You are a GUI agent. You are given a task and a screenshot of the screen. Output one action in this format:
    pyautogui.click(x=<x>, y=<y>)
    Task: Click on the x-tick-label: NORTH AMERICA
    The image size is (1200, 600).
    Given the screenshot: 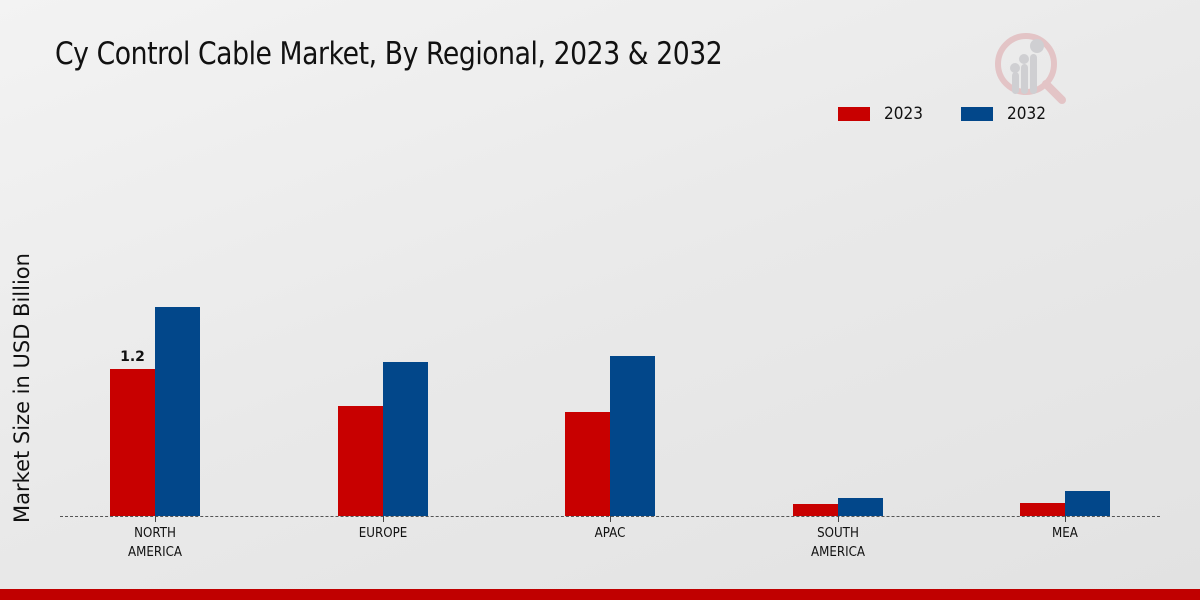 What is the action you would take?
    pyautogui.click(x=155, y=542)
    